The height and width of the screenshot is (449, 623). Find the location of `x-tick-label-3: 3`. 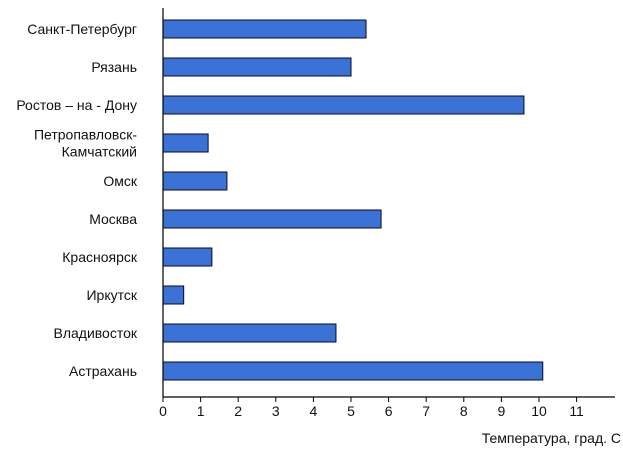

x-tick-label-3: 3 is located at coordinates (276, 411).